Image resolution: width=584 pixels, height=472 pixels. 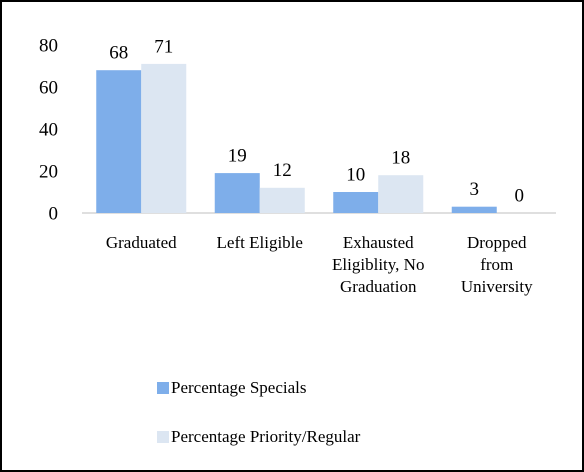 I want to click on data-label: 18, so click(x=400, y=158).